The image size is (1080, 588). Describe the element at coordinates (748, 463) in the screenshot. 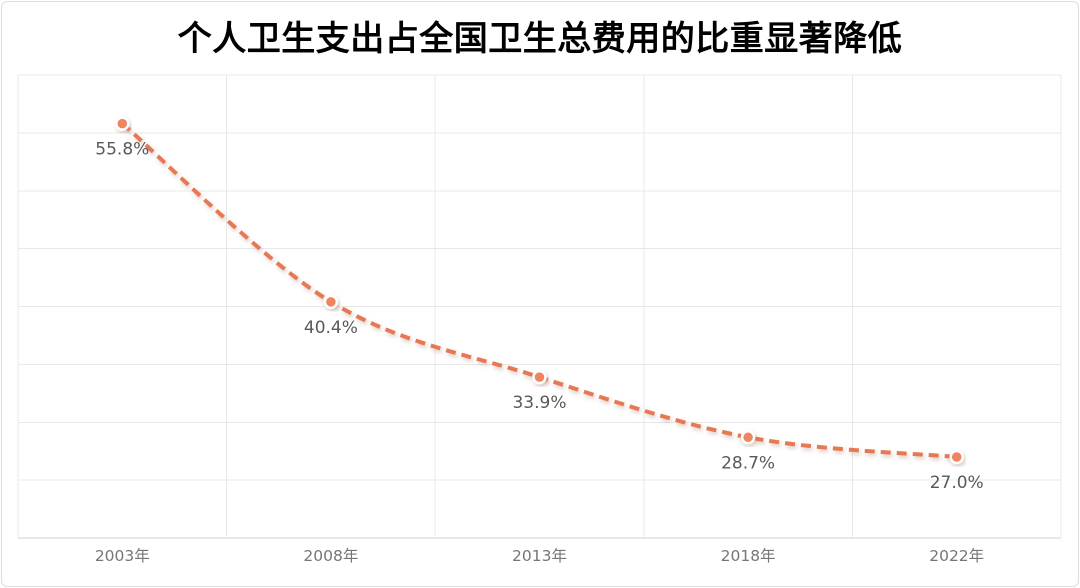

I see `data-point-label: 28.7%` at that location.